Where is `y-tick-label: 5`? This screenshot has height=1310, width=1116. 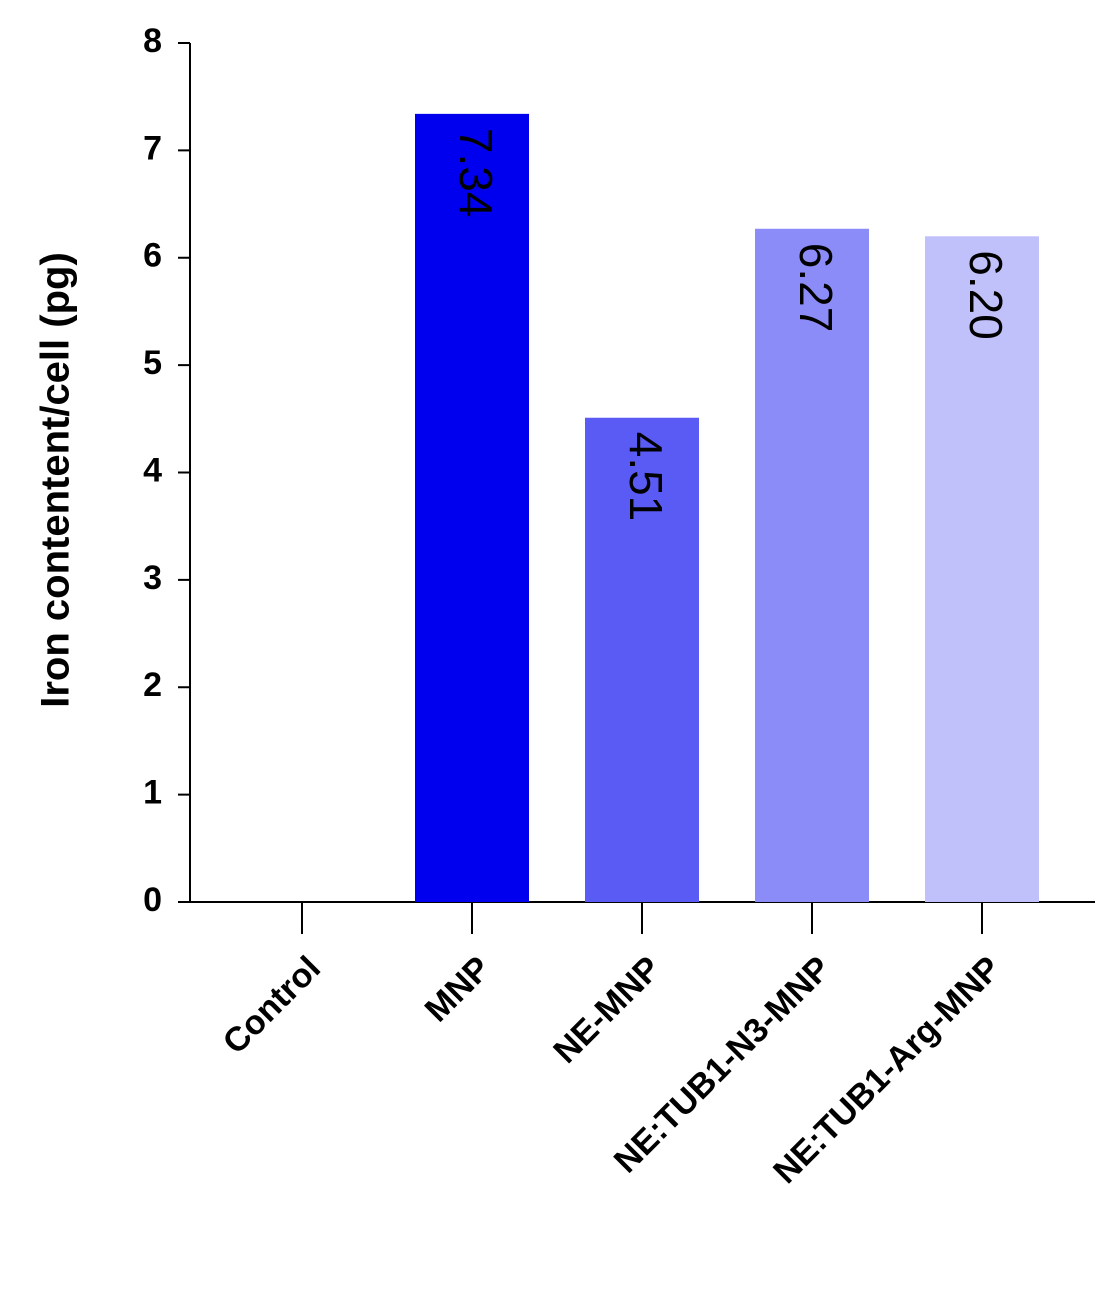
y-tick-label: 5 is located at coordinates (152, 363).